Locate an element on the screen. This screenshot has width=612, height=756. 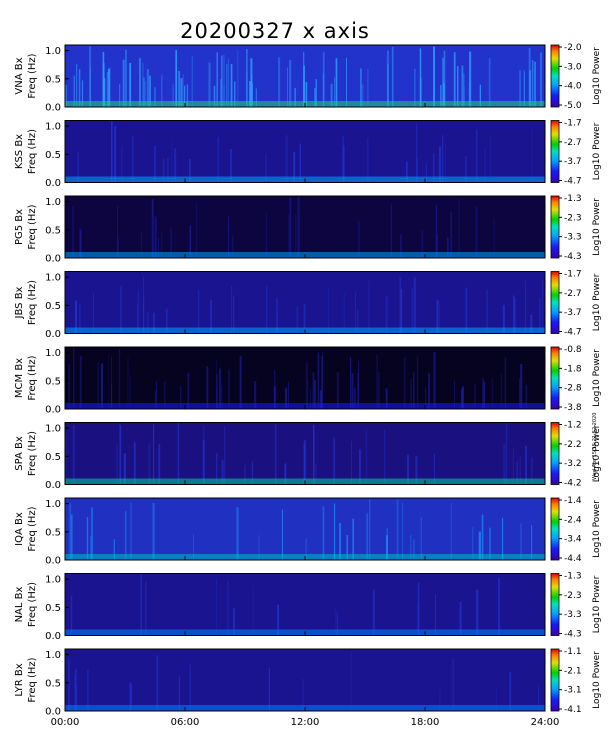
colorbar-tick-label: -2.4 is located at coordinates (573, 520).